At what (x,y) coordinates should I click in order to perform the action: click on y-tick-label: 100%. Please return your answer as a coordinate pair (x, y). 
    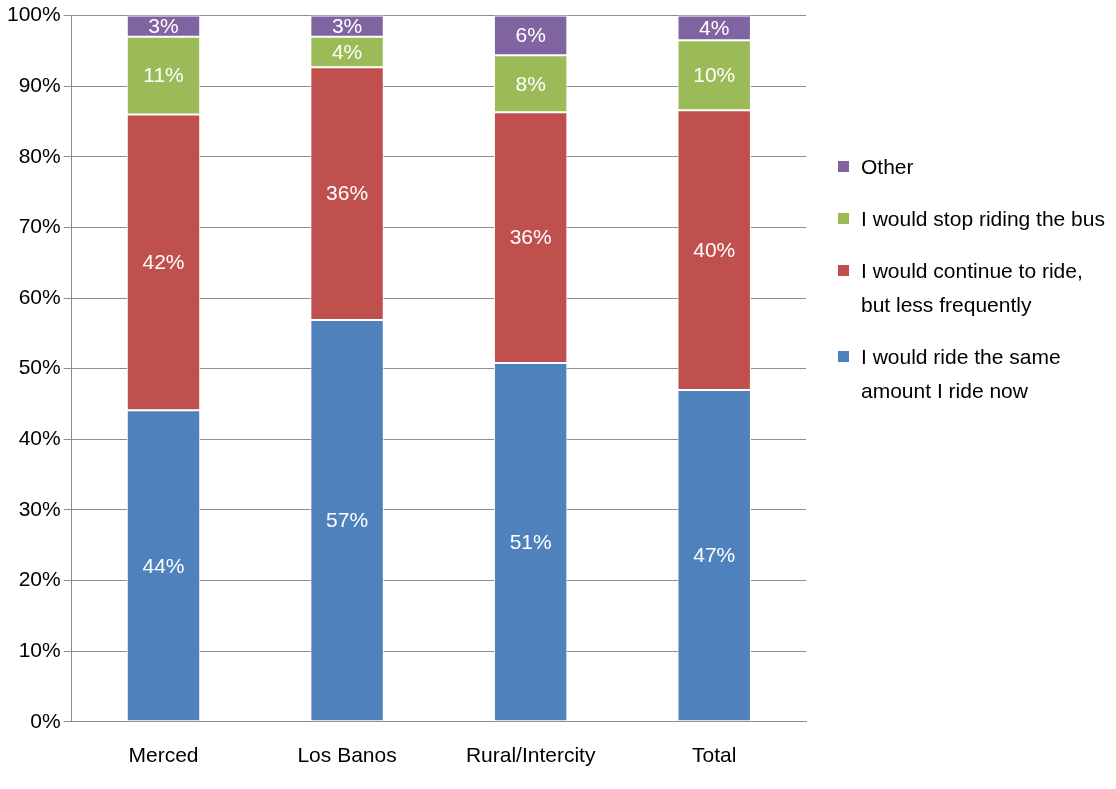
    Looking at the image, I should click on (33, 14).